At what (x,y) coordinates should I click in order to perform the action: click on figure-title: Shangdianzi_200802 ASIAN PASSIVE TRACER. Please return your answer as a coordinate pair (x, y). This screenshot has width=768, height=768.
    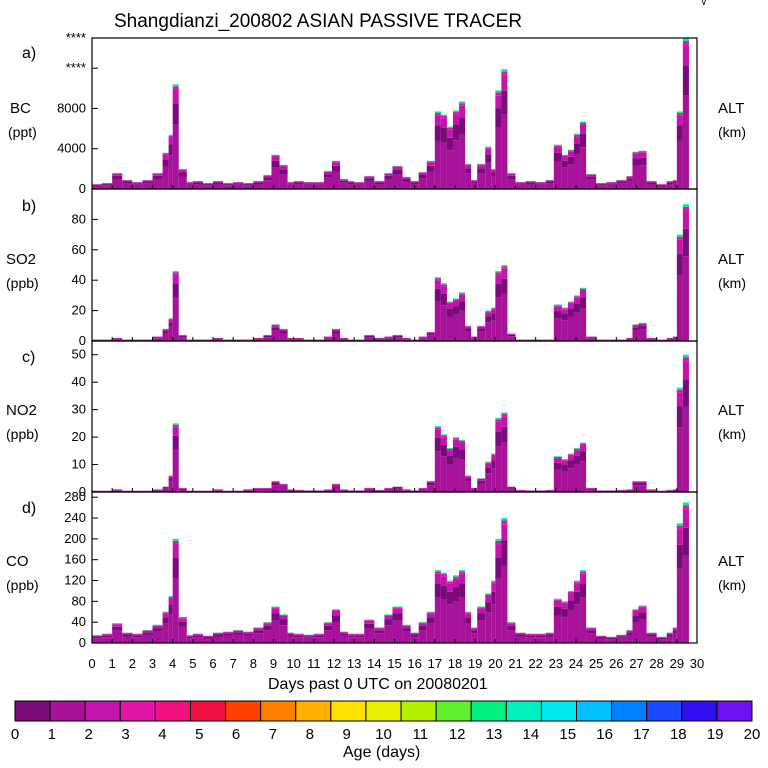
    Looking at the image, I should click on (318, 21).